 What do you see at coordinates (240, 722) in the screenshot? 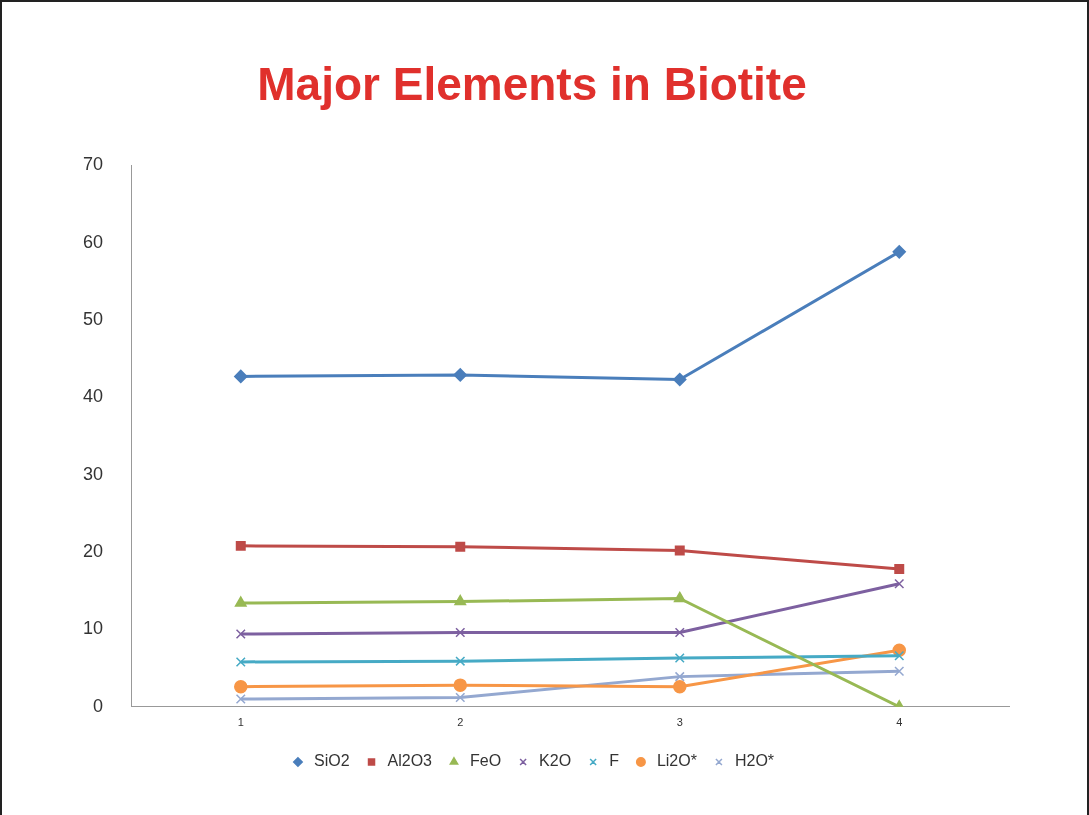
I see `x-tick-label: 1` at bounding box center [240, 722].